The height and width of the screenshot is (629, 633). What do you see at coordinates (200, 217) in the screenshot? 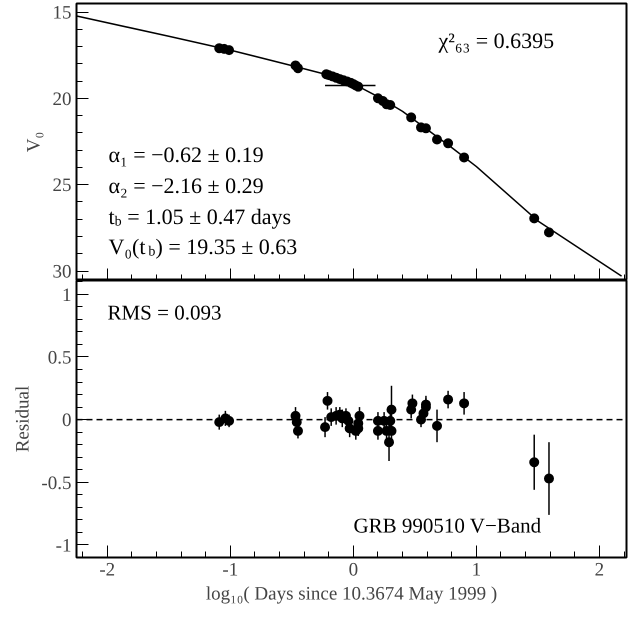
I see `annotation: tb = 1.05 ± 0.47 days` at bounding box center [200, 217].